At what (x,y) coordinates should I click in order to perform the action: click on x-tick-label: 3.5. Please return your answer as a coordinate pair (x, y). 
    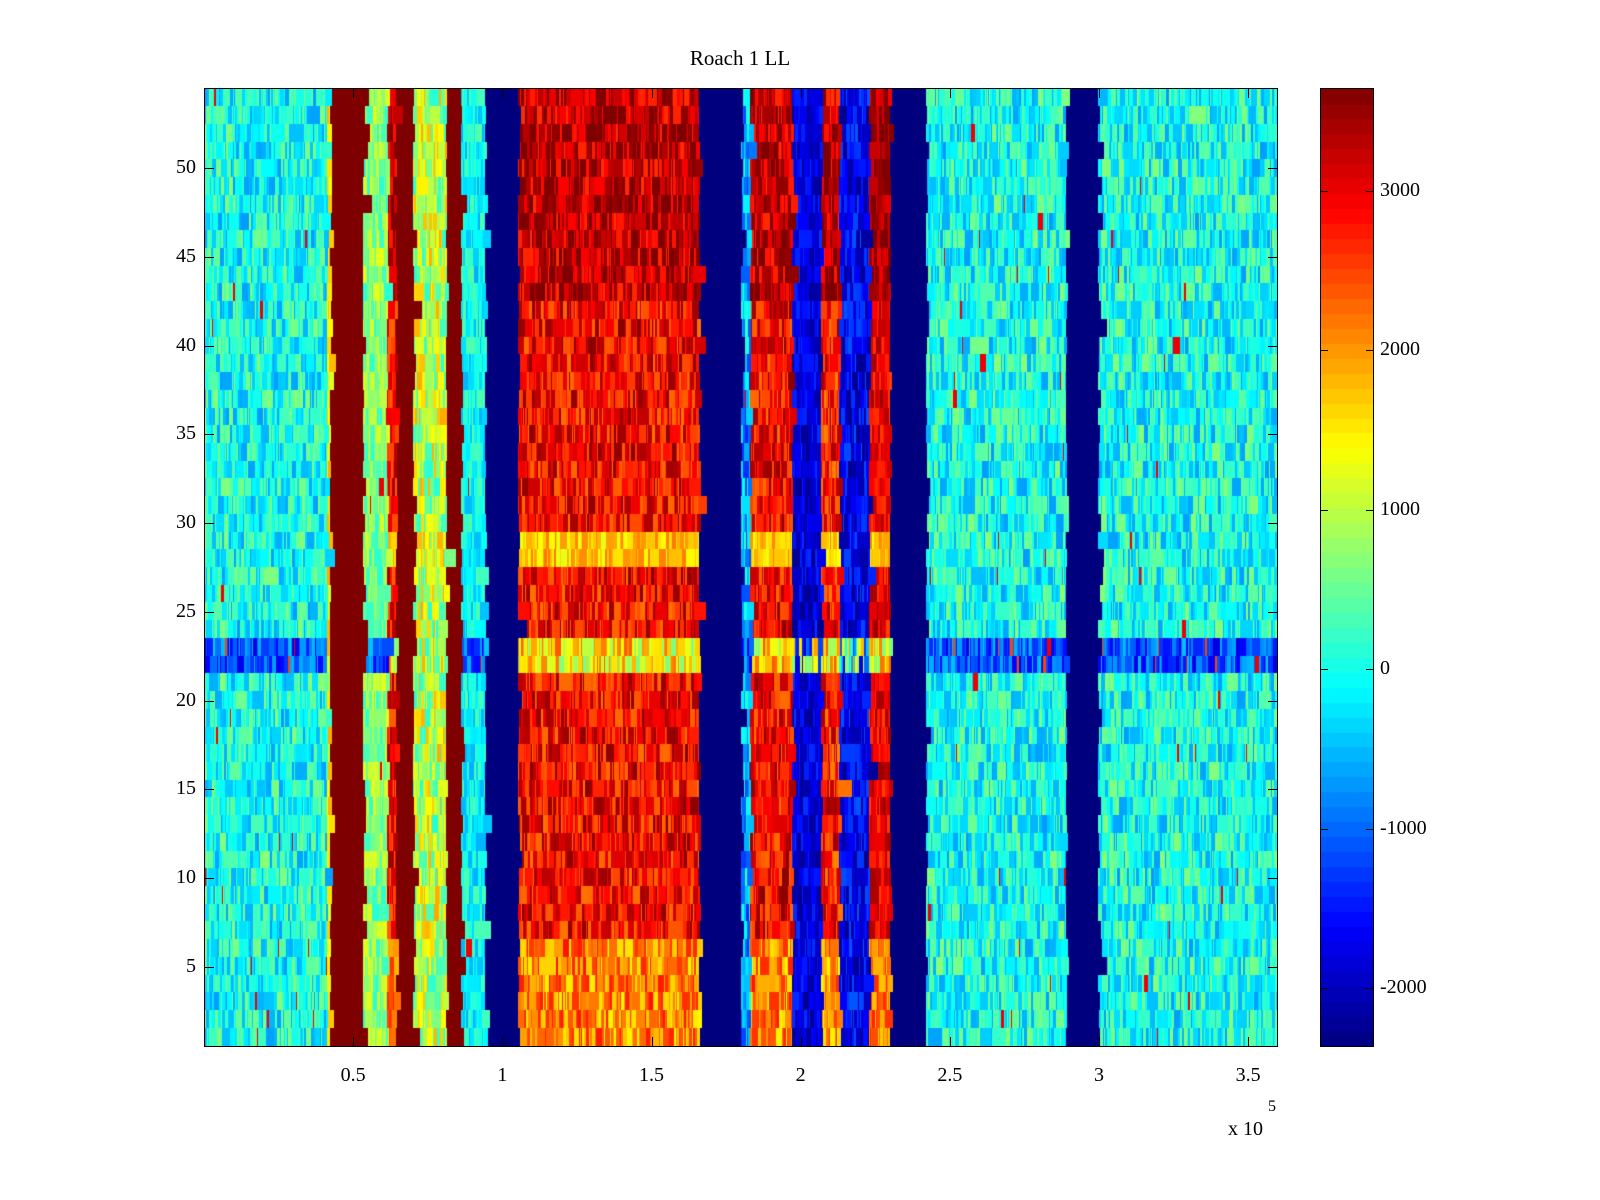
    Looking at the image, I should click on (1248, 1075).